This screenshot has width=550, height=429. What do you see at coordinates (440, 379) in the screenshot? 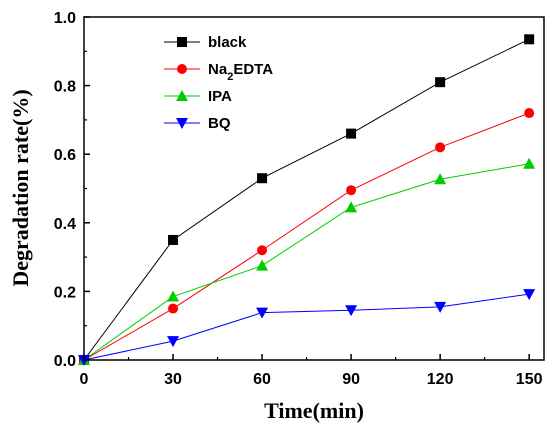
I see `x-tick-label: 120` at bounding box center [440, 379].